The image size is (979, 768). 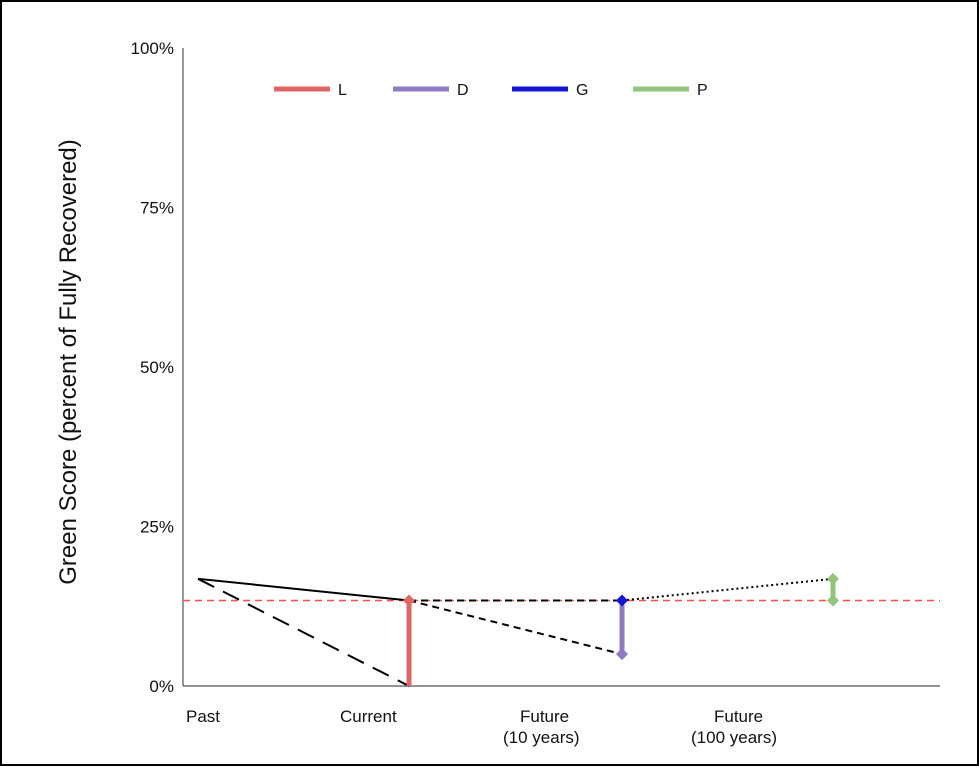 I want to click on x-tick-label: Current, so click(x=368, y=716).